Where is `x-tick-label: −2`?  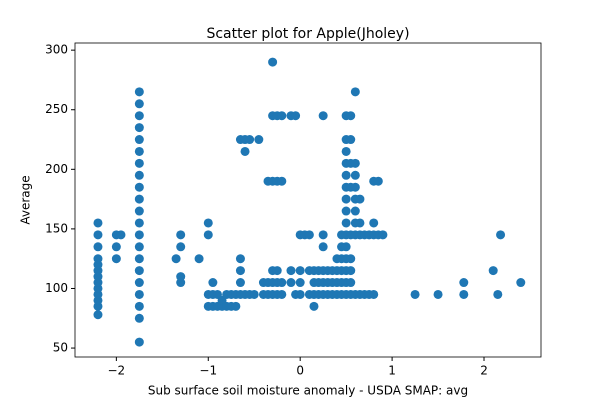
x-tick-label: −2 is located at coordinates (117, 371).